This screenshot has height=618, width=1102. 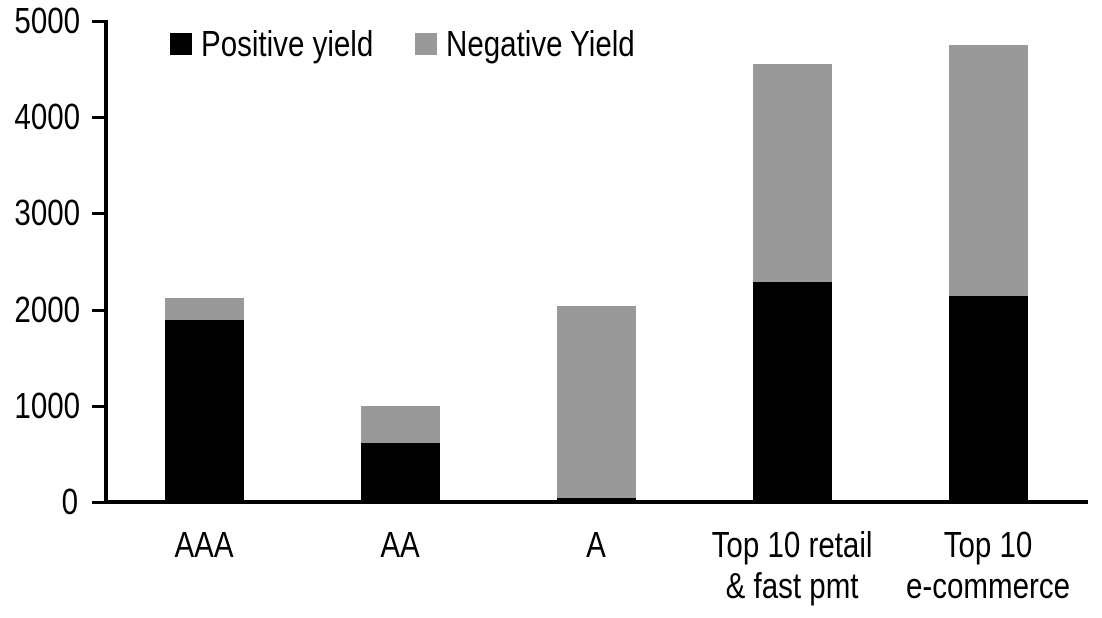 What do you see at coordinates (596, 544) in the screenshot?
I see `x-category-label: A` at bounding box center [596, 544].